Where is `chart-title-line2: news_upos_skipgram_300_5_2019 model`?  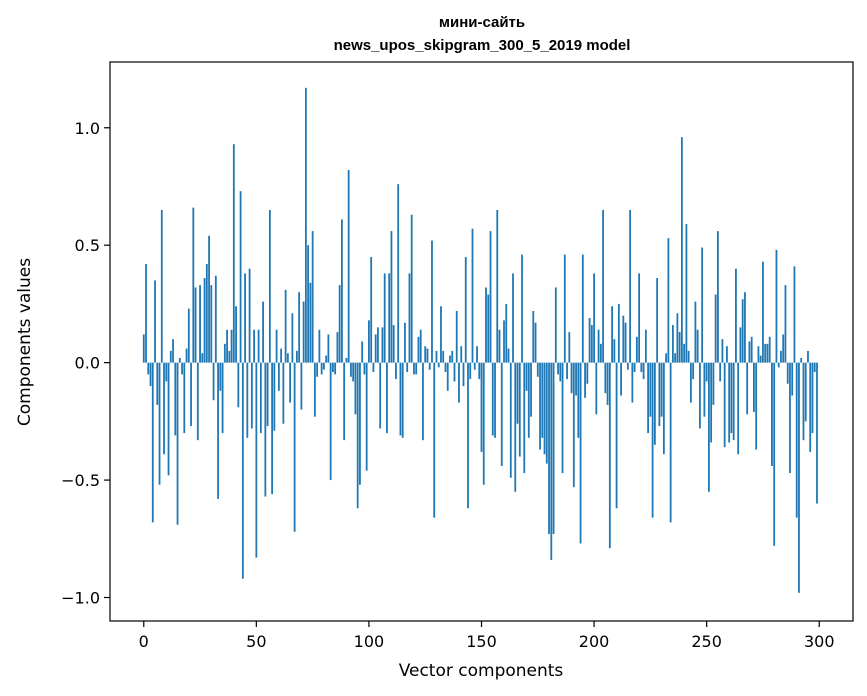 chart-title-line2: news_upos_skipgram_300_5_2019 model is located at coordinates (482, 45).